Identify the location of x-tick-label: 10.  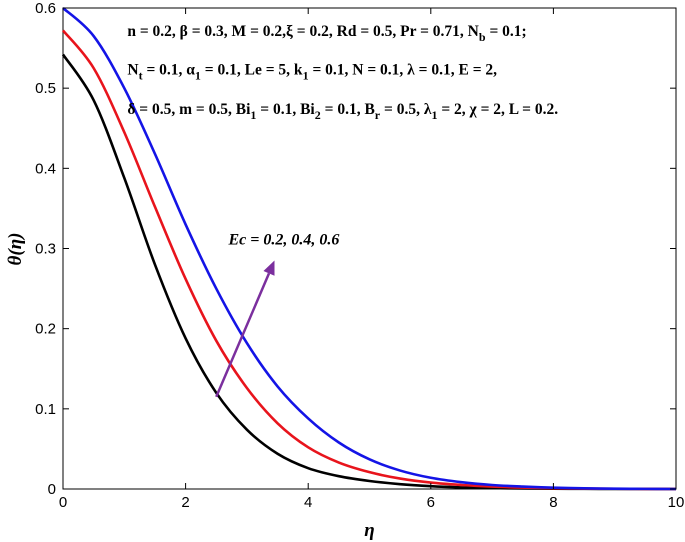
(676, 502).